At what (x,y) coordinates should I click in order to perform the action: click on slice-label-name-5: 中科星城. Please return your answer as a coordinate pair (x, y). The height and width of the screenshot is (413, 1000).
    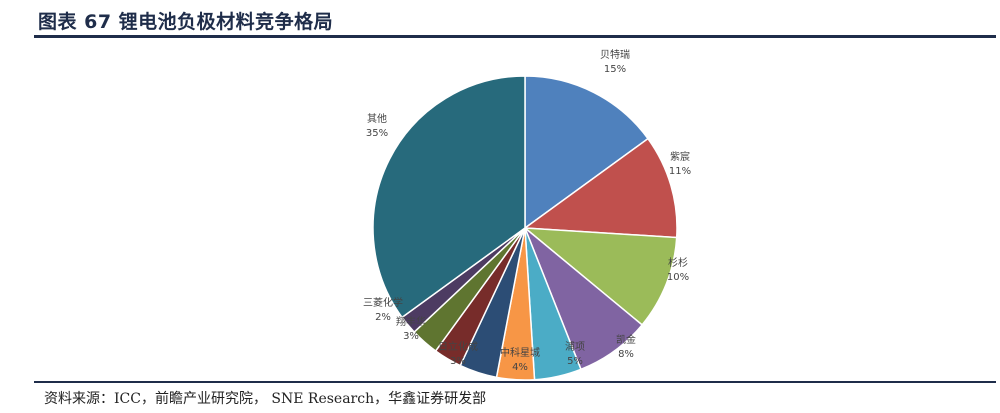
    Looking at the image, I should click on (520, 352).